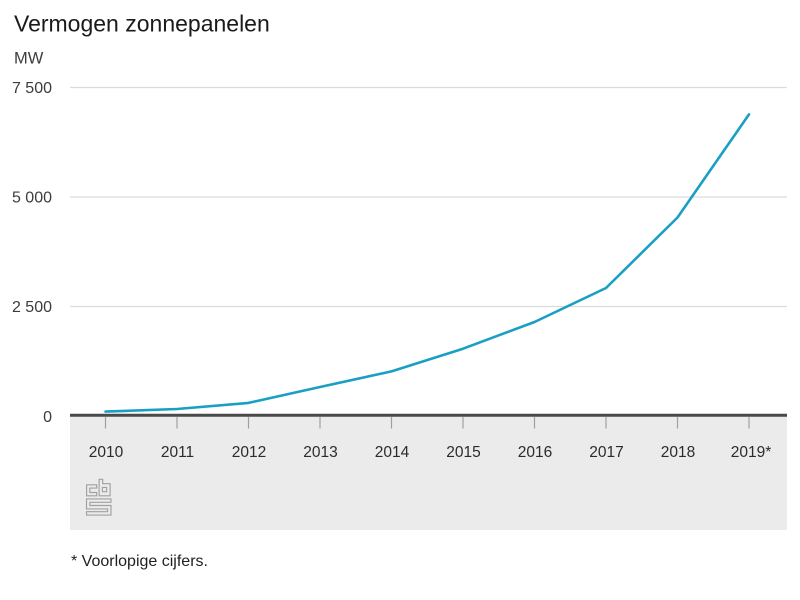 Image resolution: width=800 pixels, height=600 pixels. I want to click on svg-text: 2019*, so click(751, 452).